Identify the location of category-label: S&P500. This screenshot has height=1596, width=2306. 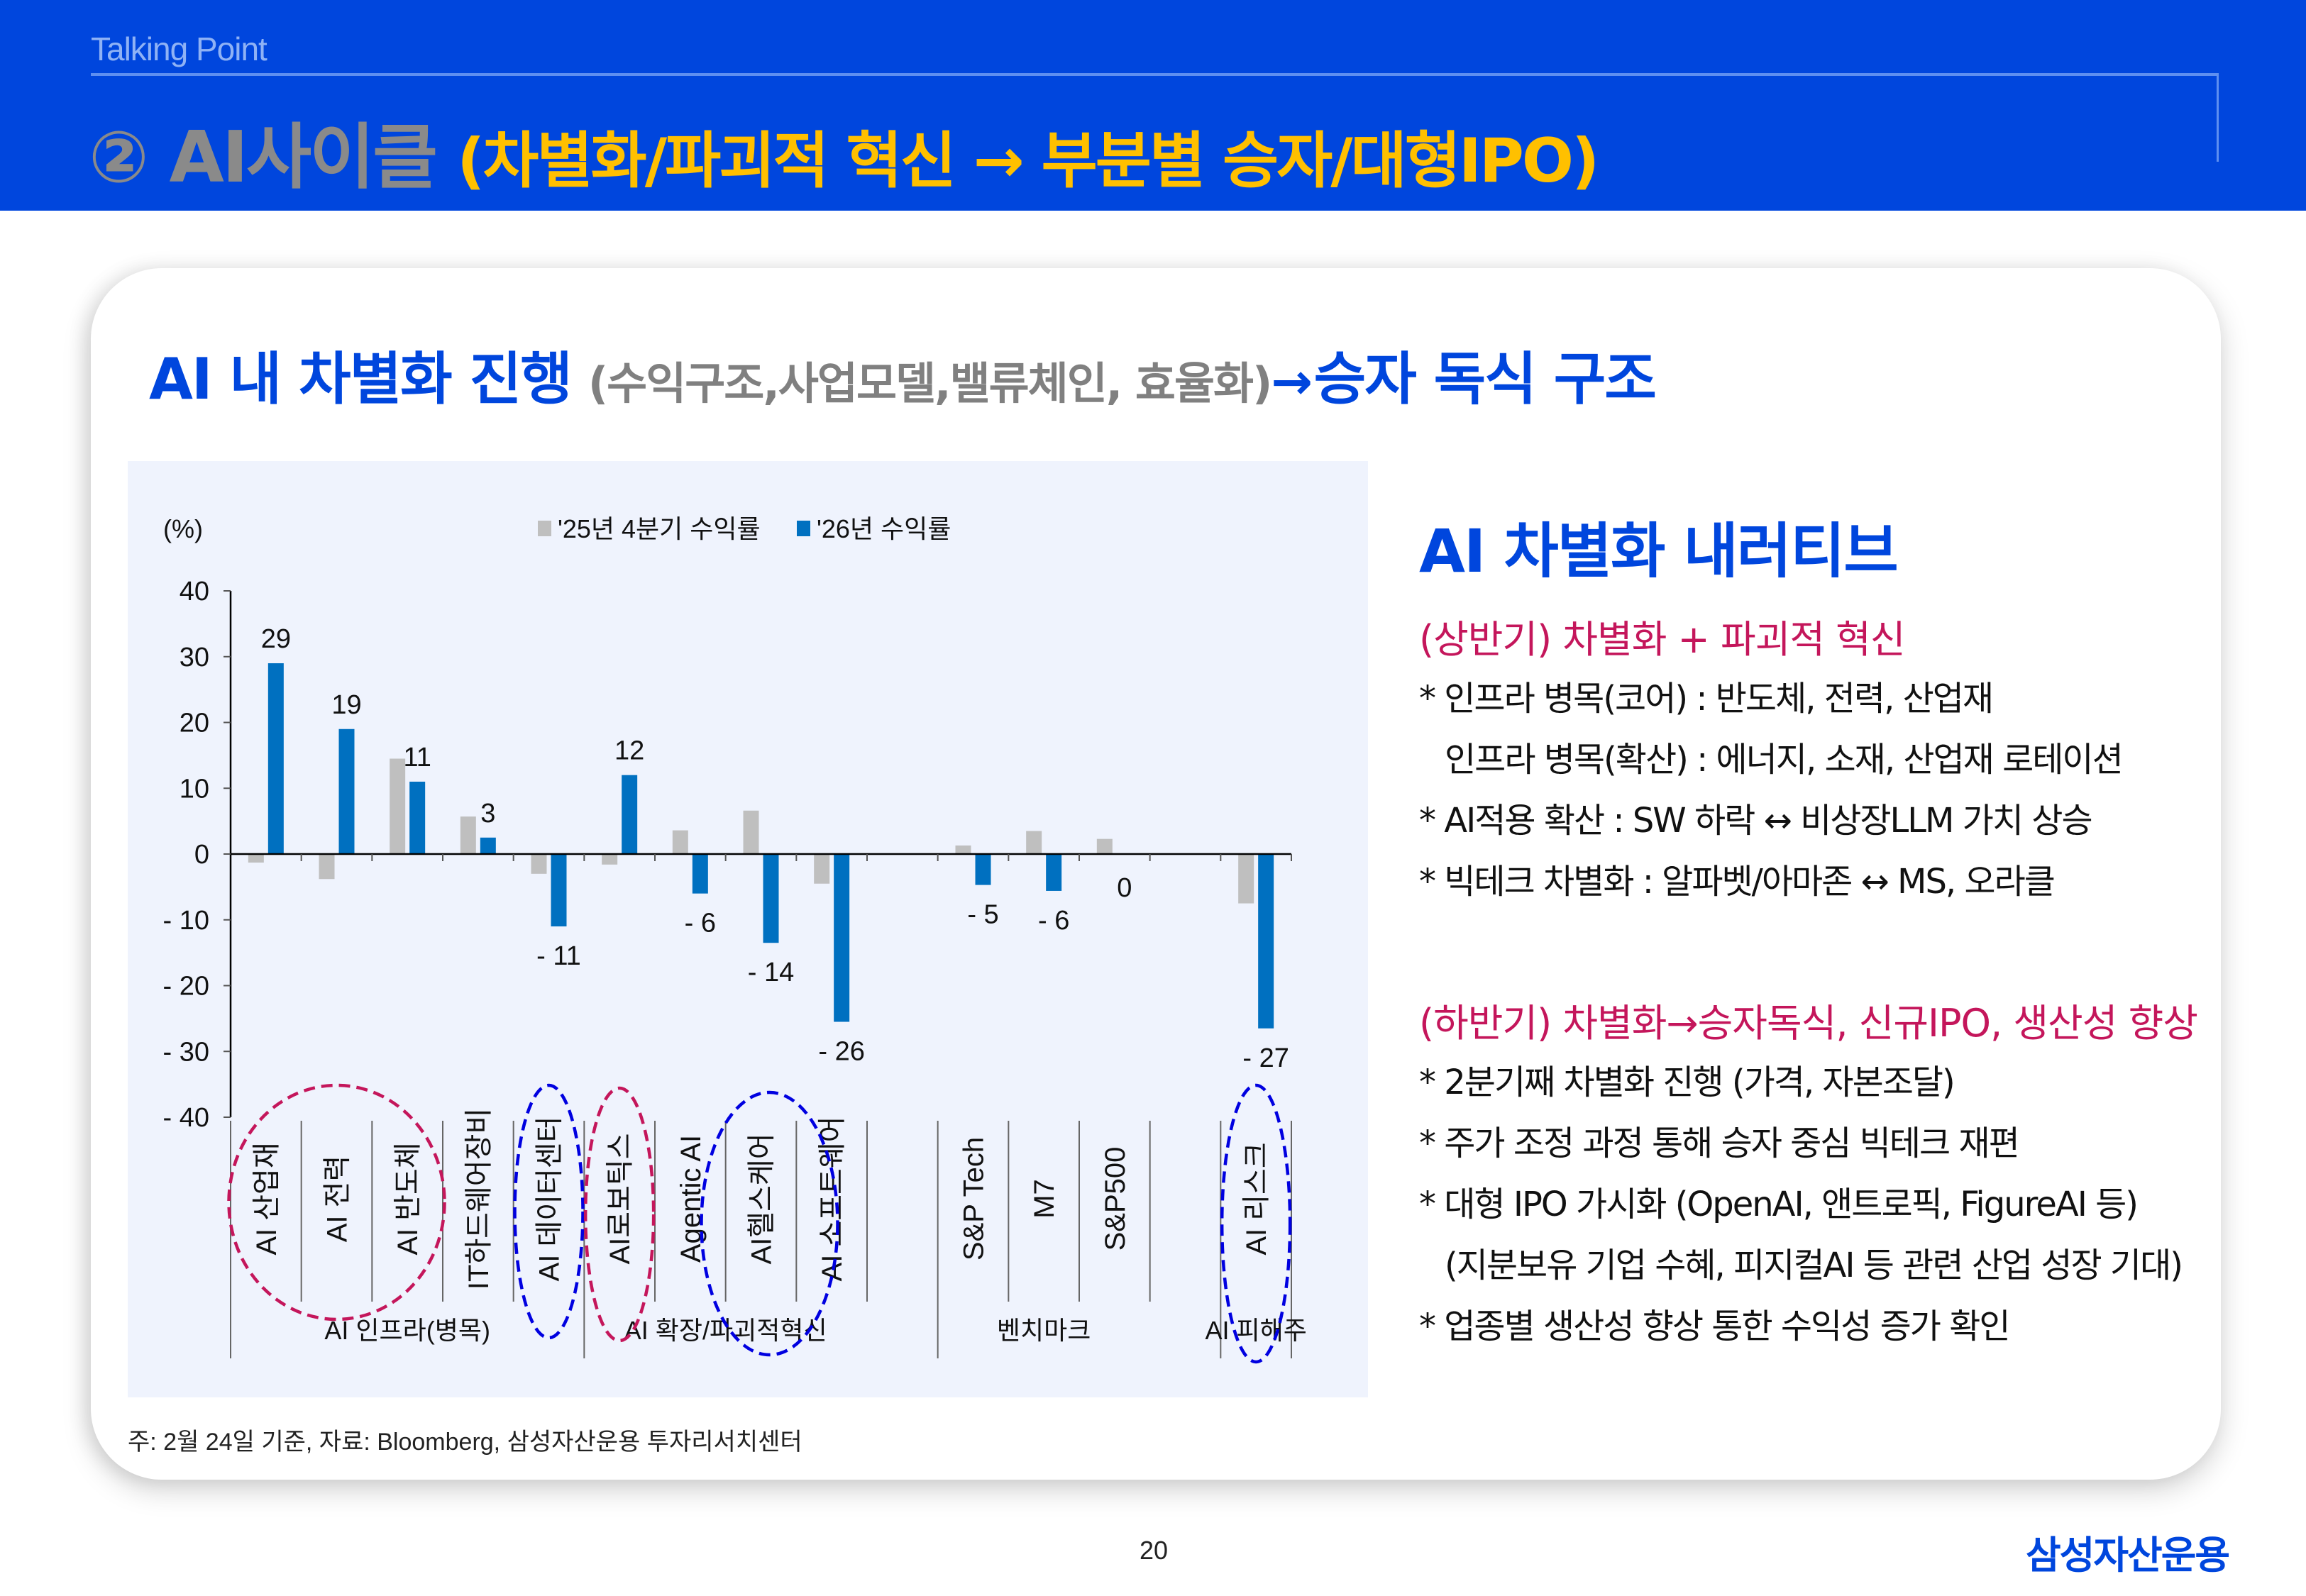
(1115, 1199).